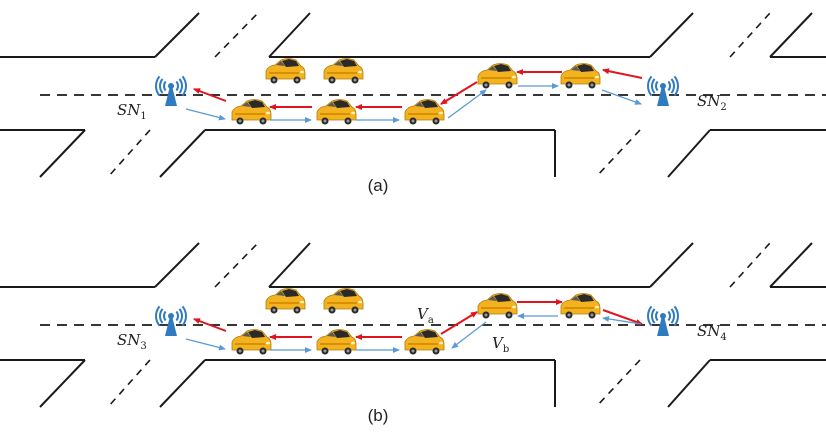 Image resolution: width=826 pixels, height=435 pixels. What do you see at coordinates (132, 111) in the screenshot?
I see `left-node-label: SN1` at bounding box center [132, 111].